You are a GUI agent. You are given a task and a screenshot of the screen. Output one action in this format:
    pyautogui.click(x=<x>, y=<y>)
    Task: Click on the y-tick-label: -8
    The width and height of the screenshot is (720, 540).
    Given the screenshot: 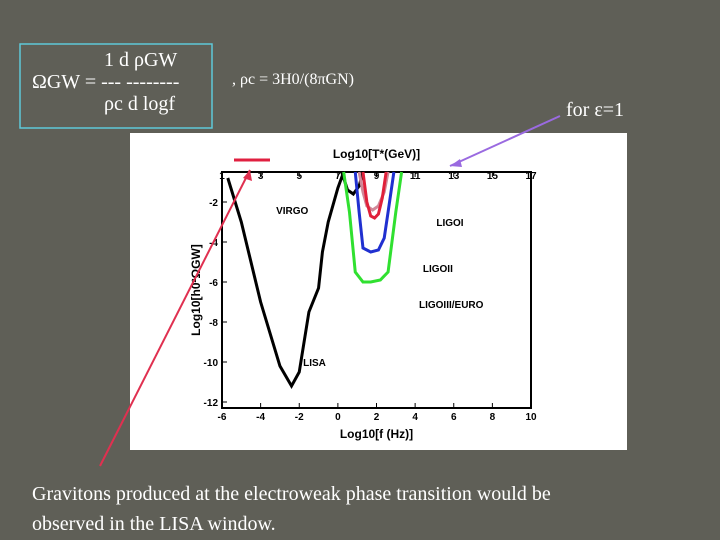 What is the action you would take?
    pyautogui.click(x=213, y=323)
    